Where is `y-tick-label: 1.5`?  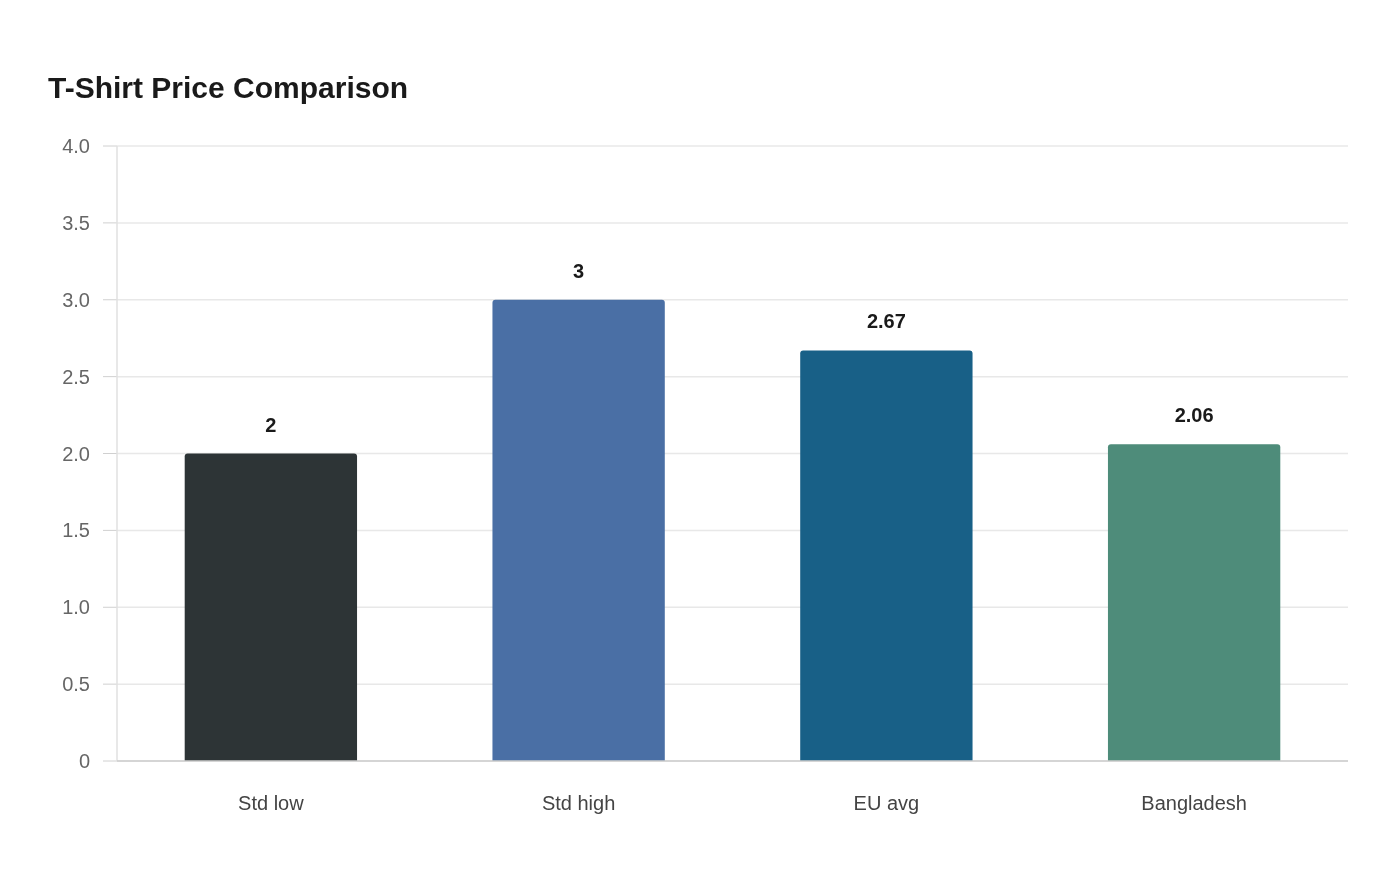
y-tick-label: 1.5 is located at coordinates (76, 530).